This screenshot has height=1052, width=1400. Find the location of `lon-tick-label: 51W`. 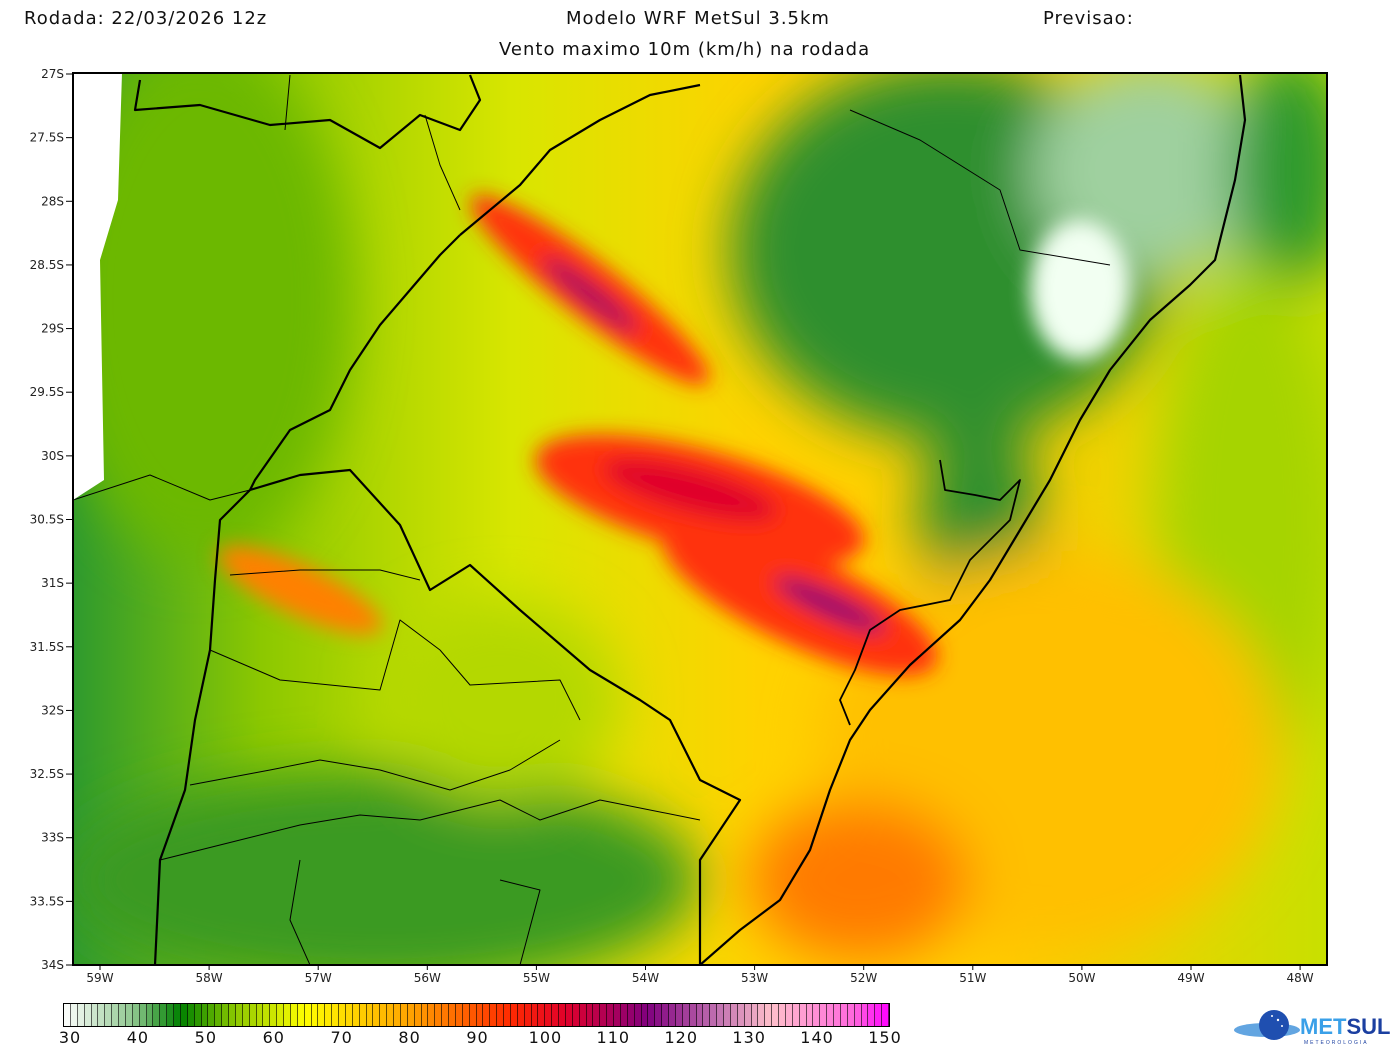

lon-tick-label: 51W is located at coordinates (972, 978).